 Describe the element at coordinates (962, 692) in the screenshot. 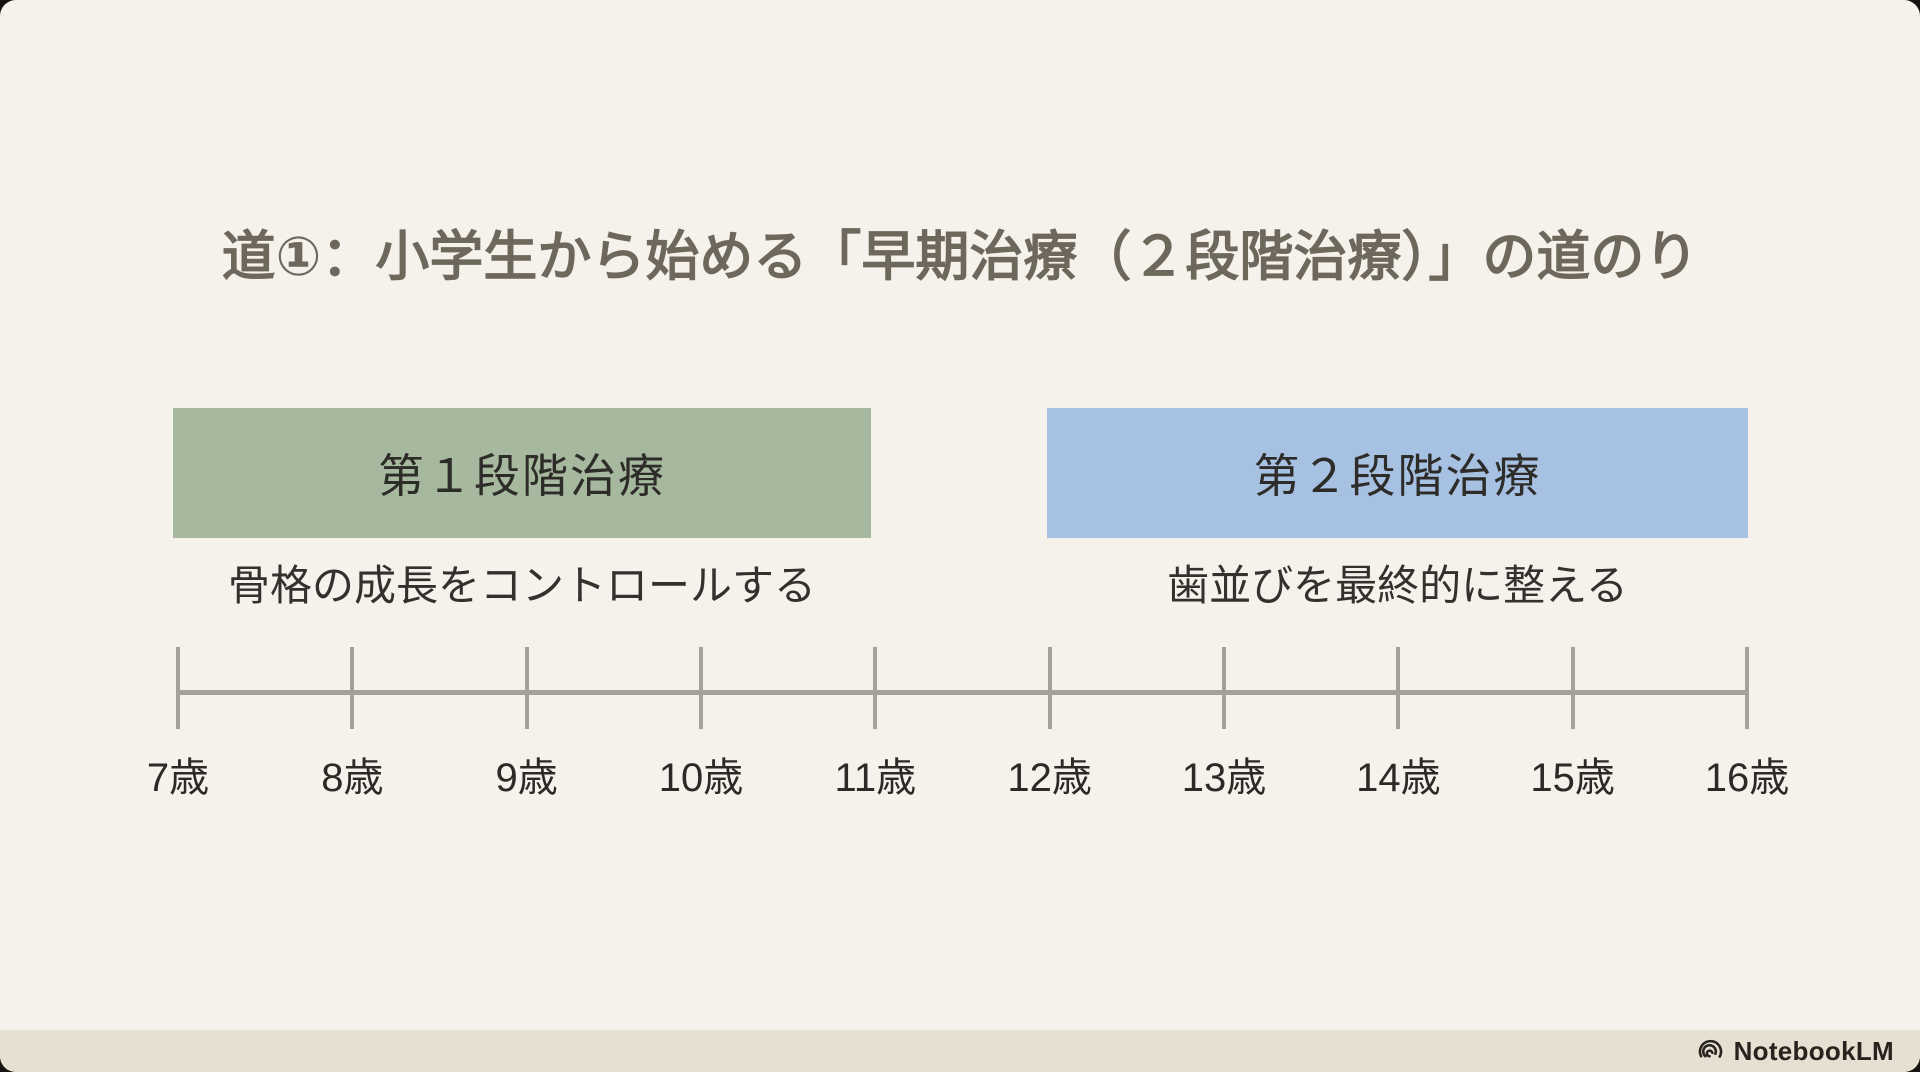

I see `timeline-axis` at that location.